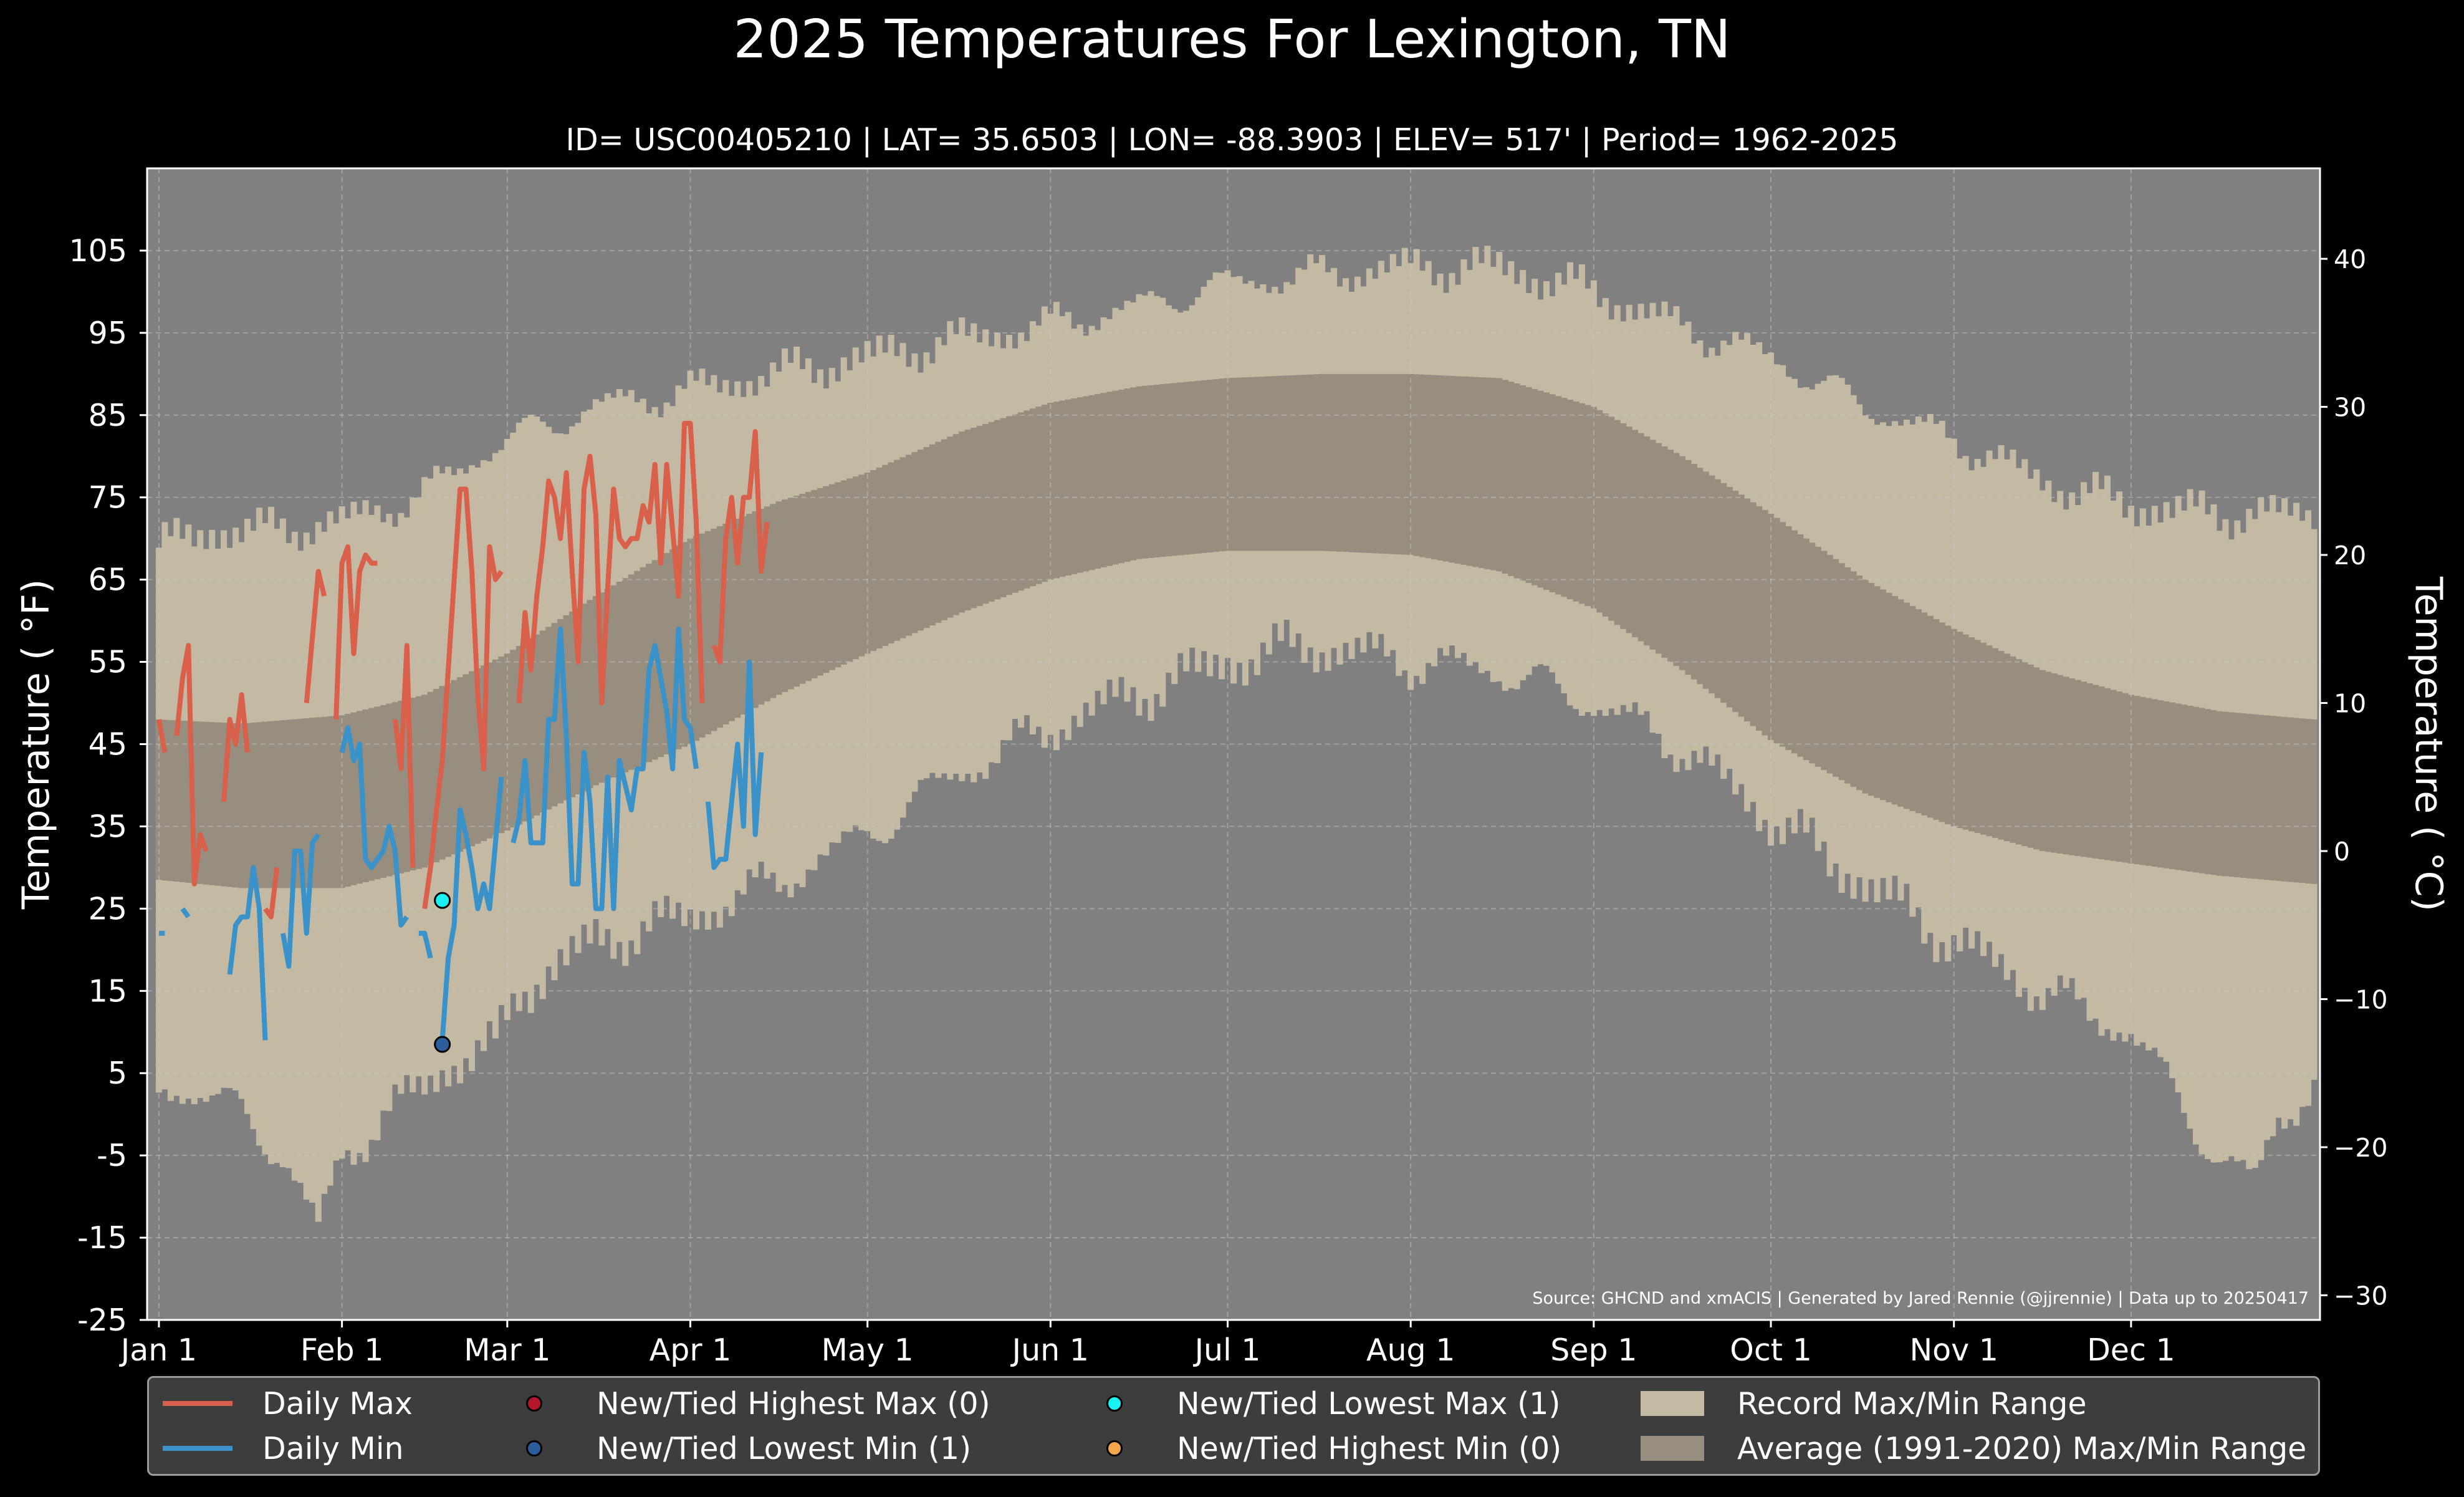 This screenshot has height=1497, width=2464. Describe the element at coordinates (342, 1350) in the screenshot. I see `x-tick-label: Feb 1` at that location.